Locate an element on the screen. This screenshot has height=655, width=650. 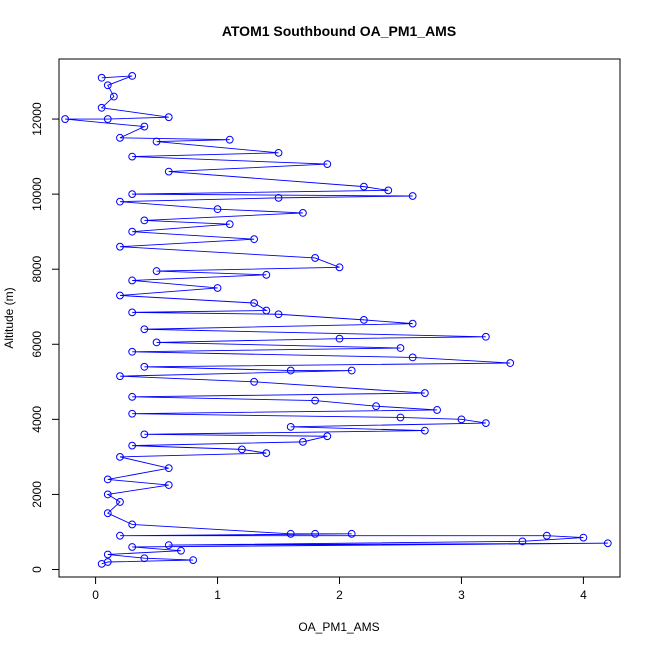
y-tick-label: 12000 is located at coordinates (37, 119).